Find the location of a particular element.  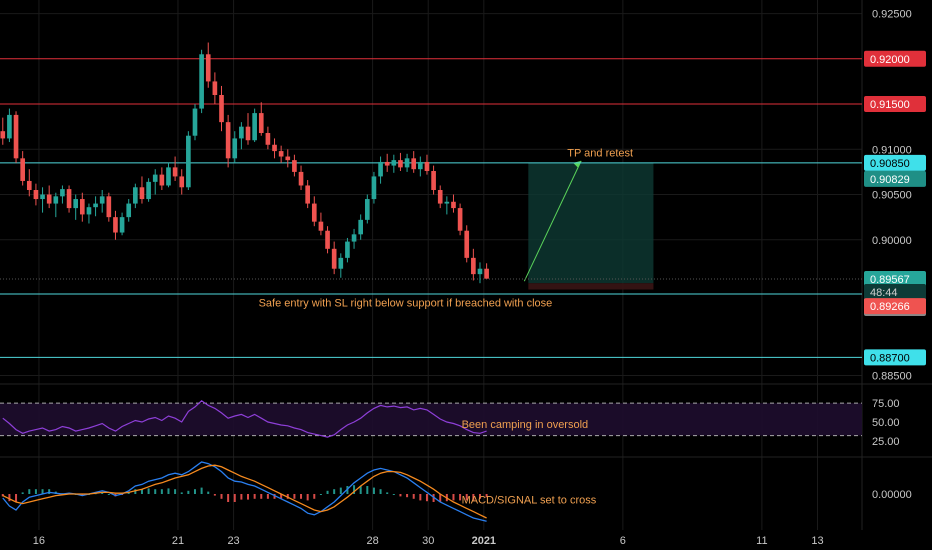

signal-line is located at coordinates (244, 491).